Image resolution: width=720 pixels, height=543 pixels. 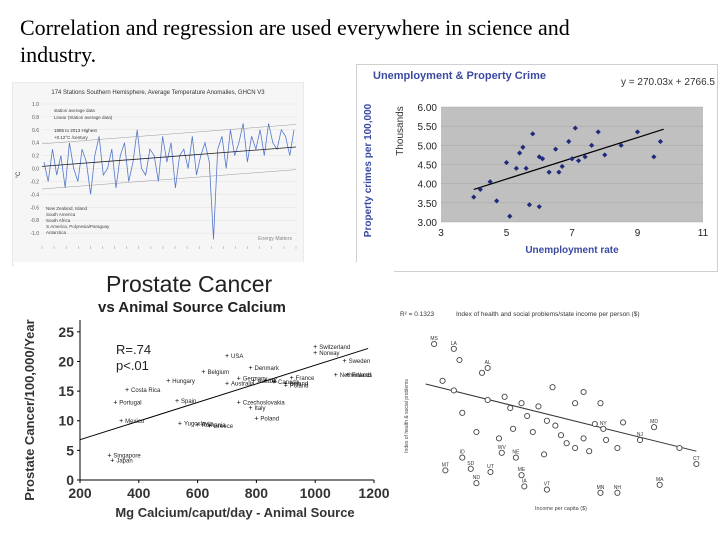 What do you see at coordinates (428, 185) in the screenshot?
I see `y-tick-label: 4.00` at bounding box center [428, 185].